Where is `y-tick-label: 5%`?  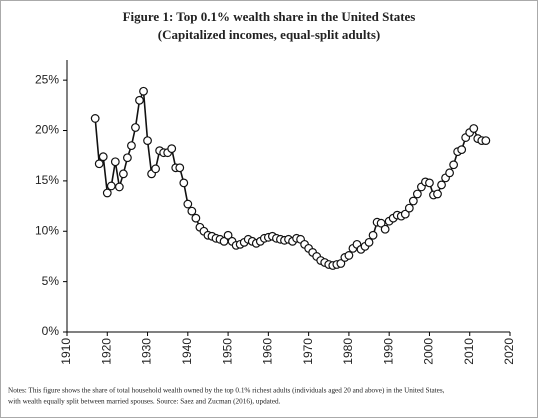 y-tick-label: 5% is located at coordinates (51, 281).